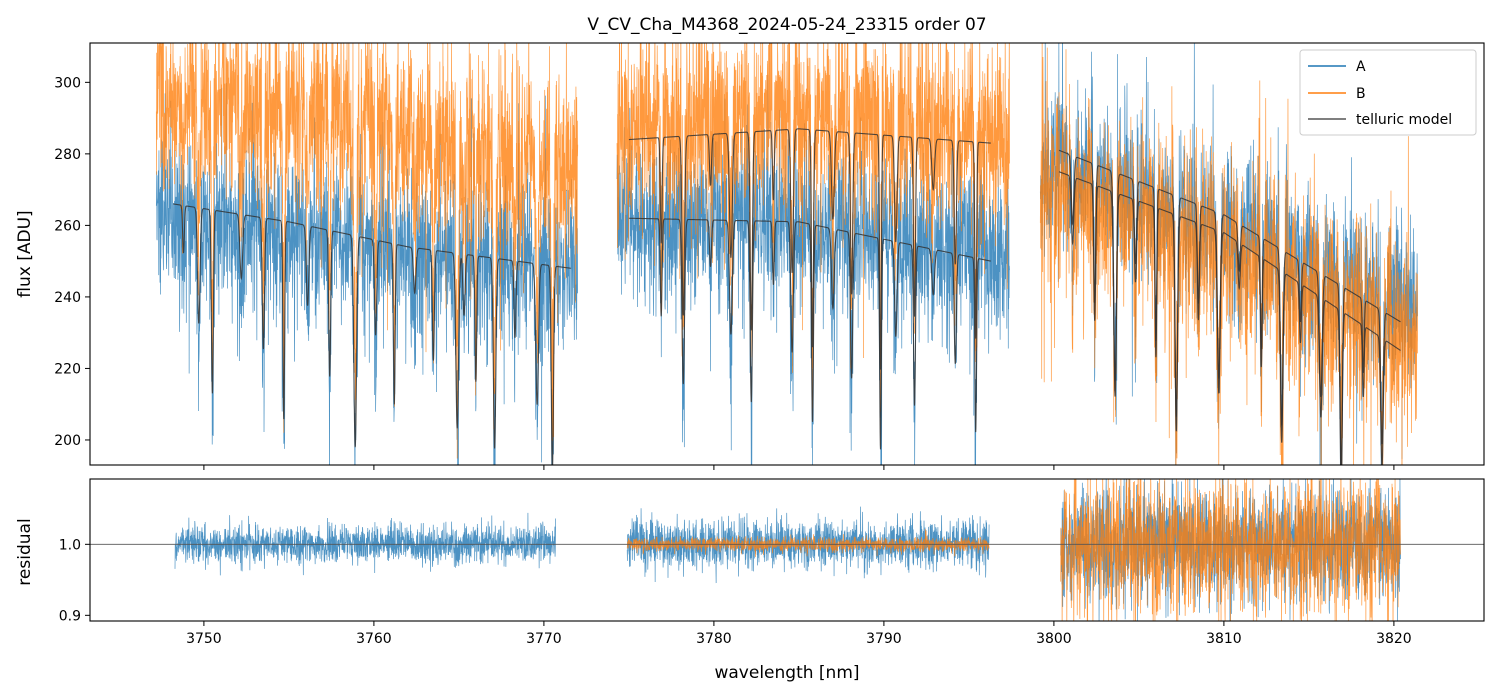 The image size is (1499, 696). Describe the element at coordinates (67, 155) in the screenshot. I see `flux-y-tick-label: 280` at that location.